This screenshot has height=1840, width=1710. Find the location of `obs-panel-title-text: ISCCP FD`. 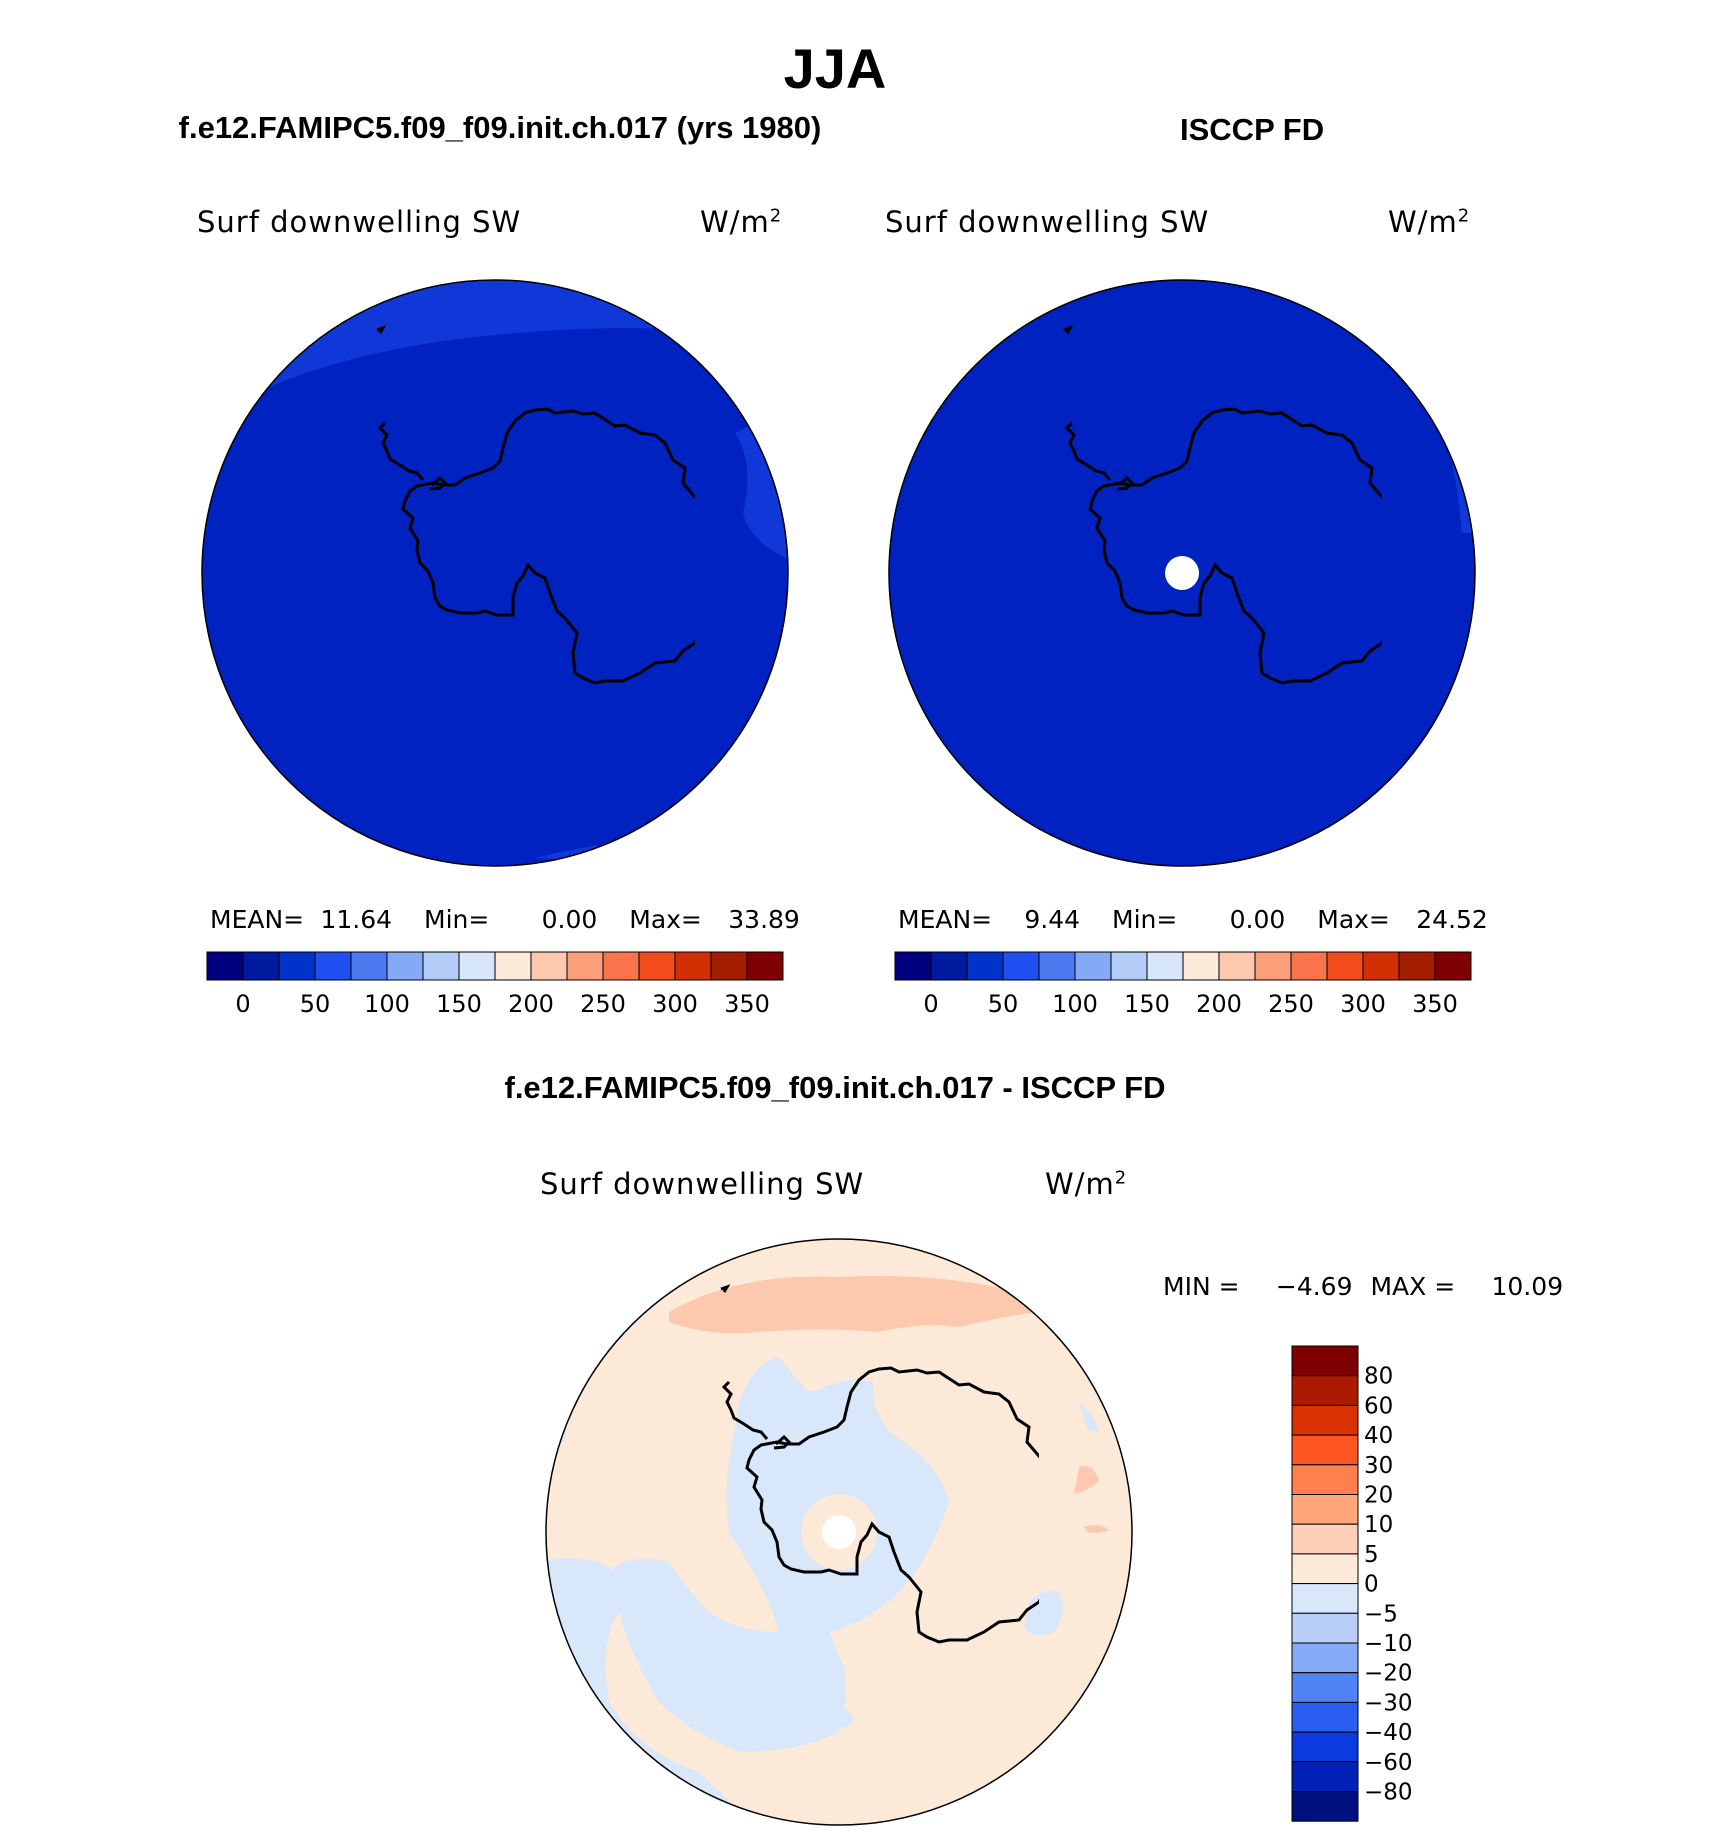

obs-panel-title-text: ISCCP FD is located at coordinates (1252, 129).